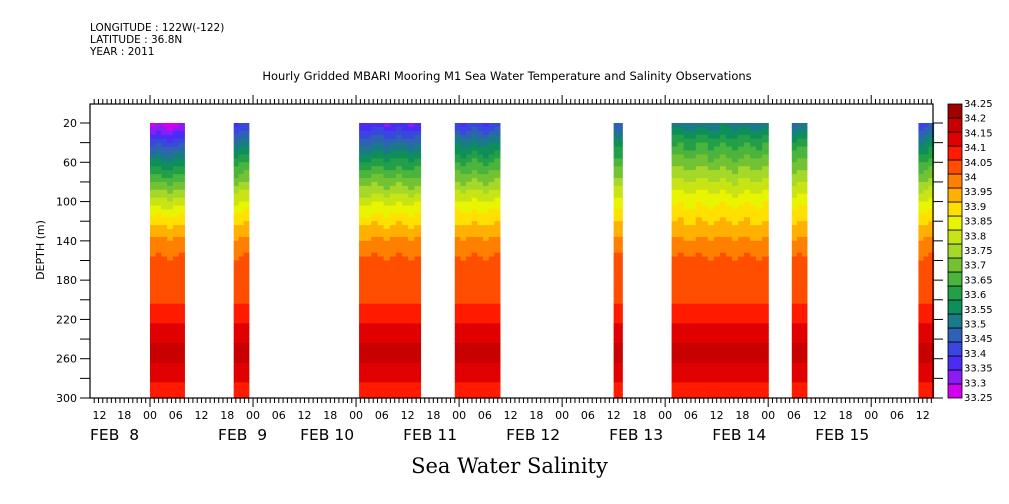 The height and width of the screenshot is (504, 1009). I want to click on x-hour-label: 00, so click(253, 415).